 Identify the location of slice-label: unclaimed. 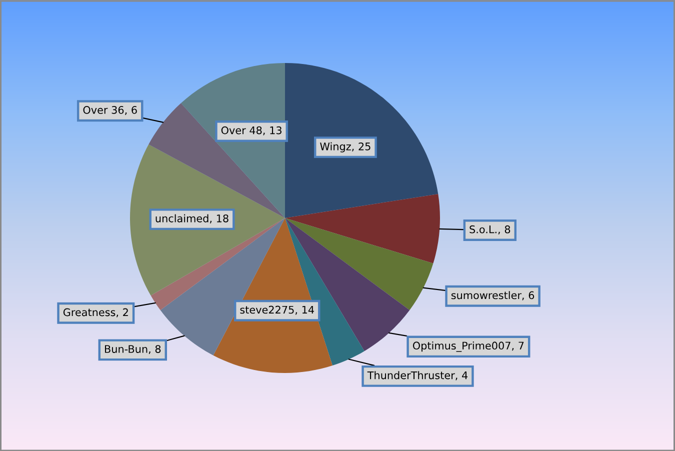
(182, 218).